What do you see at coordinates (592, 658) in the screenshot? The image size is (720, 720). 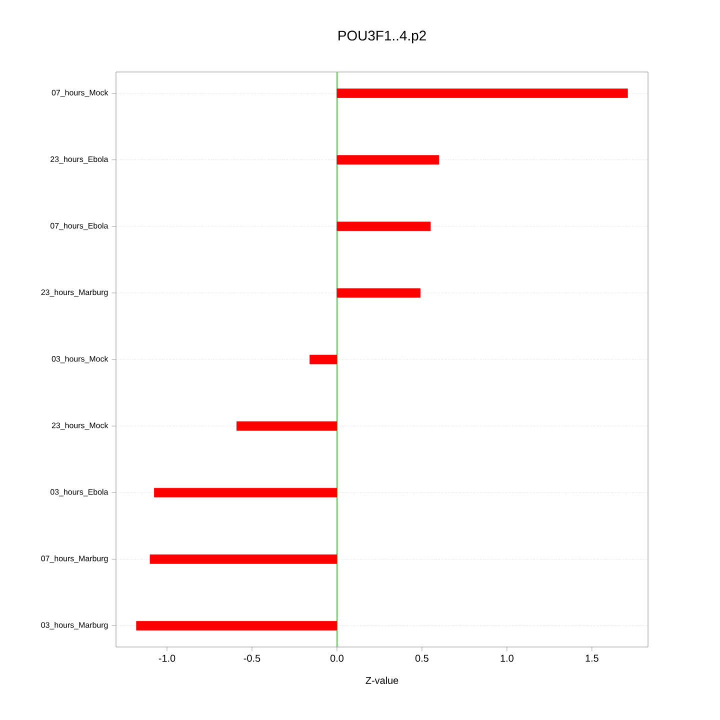 I see `x-tick-label: 1.5` at bounding box center [592, 658].